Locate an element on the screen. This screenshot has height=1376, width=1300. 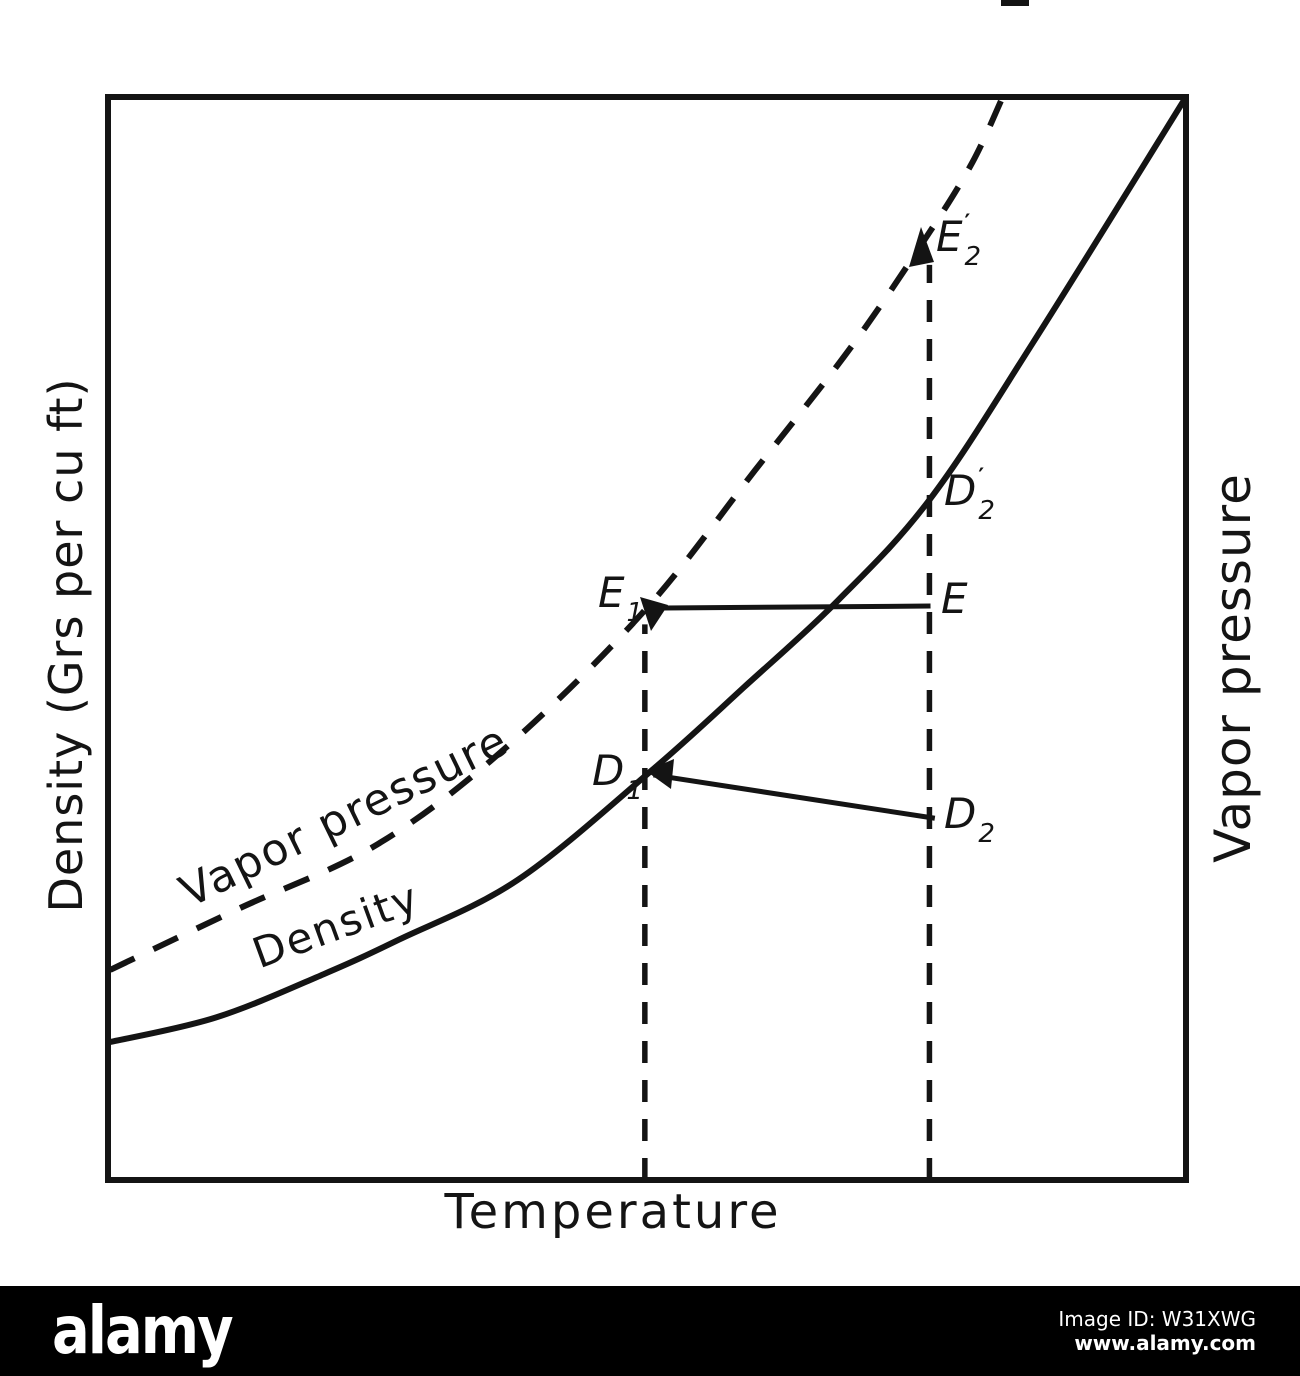
x-axis-label: Temperature is located at coordinates (613, 1212).